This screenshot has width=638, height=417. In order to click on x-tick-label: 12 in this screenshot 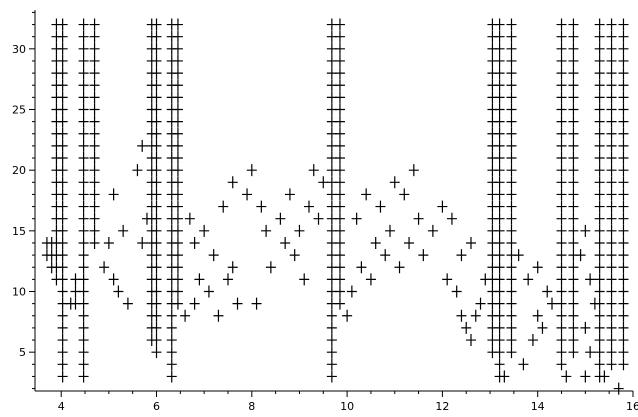, I will do `click(442, 406)`.